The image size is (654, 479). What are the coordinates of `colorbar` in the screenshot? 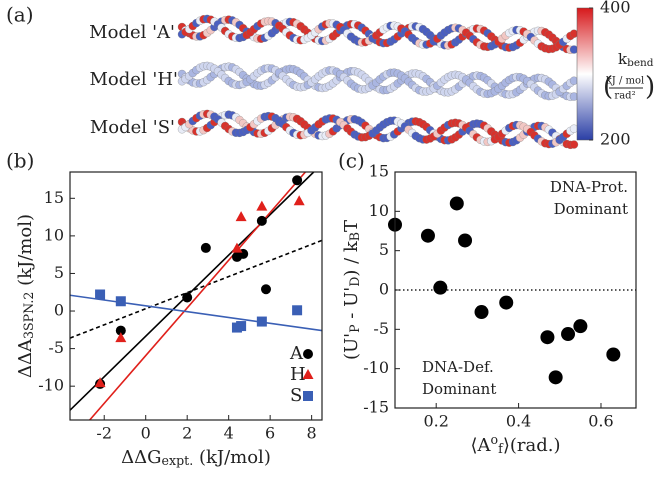 It's located at (585, 74).